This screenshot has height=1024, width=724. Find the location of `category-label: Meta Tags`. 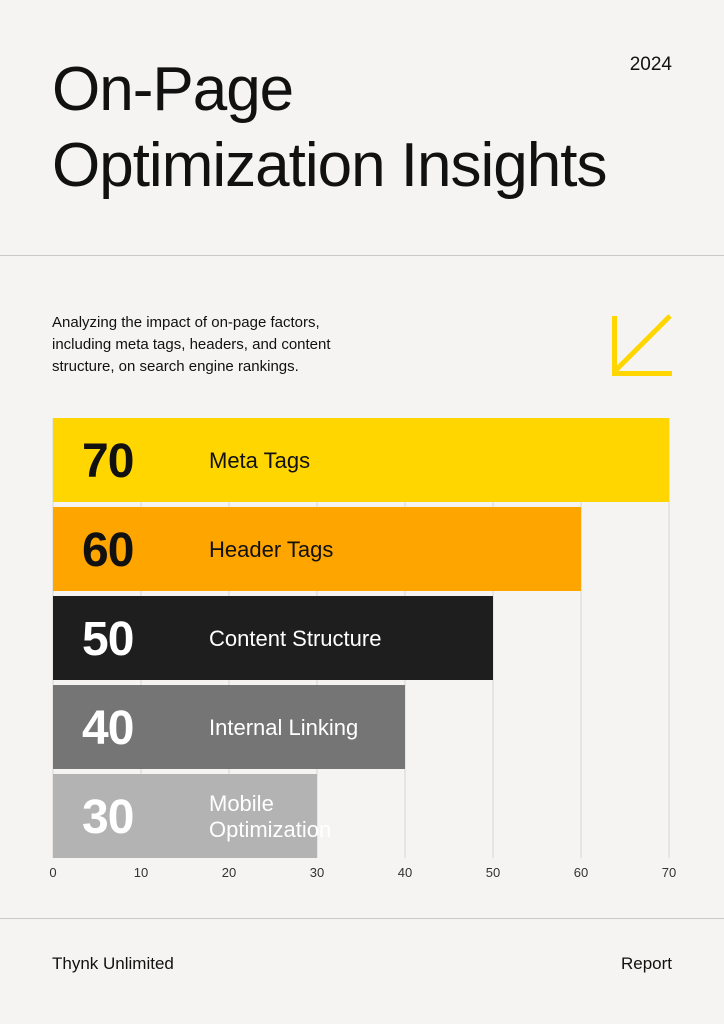

category-label: Meta Tags is located at coordinates (259, 460).